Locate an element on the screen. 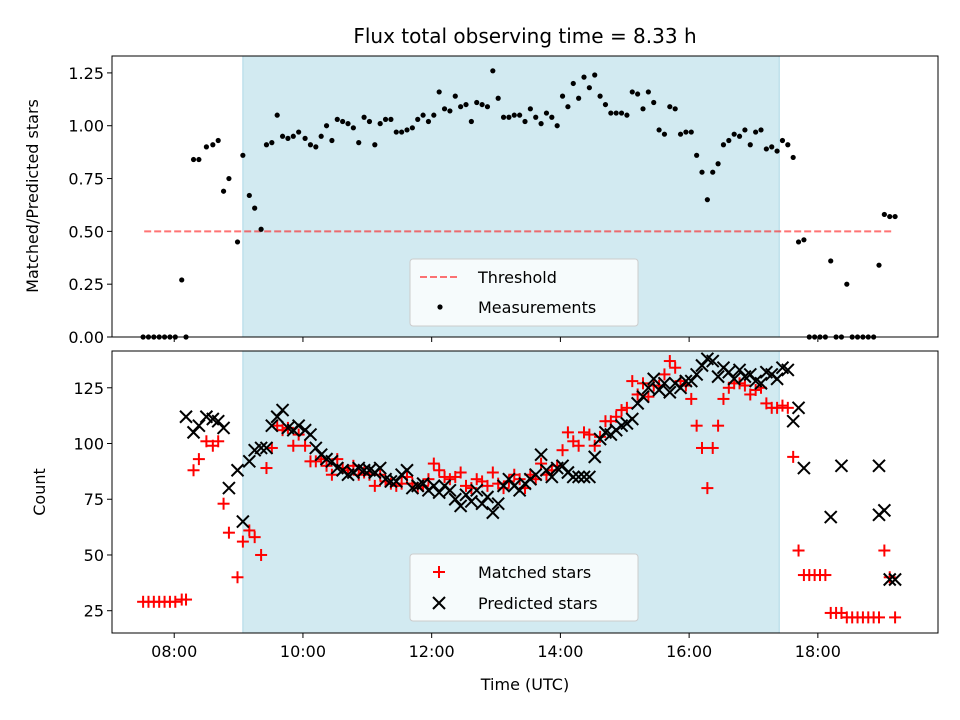 The width and height of the screenshot is (960, 720). bottom-legend: Matched stars Predicted stars is located at coordinates (524, 587).